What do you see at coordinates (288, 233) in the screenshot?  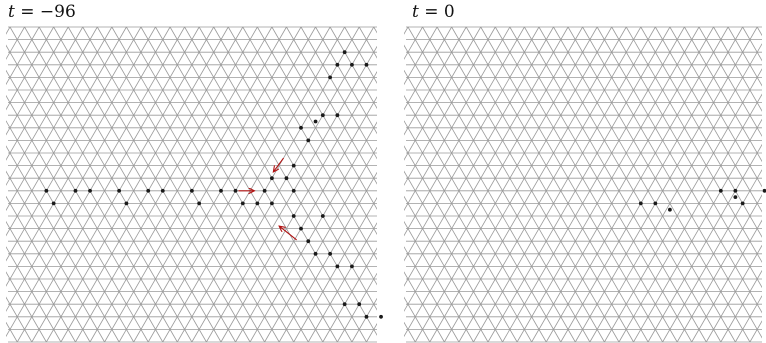 I see `velocity-arrow` at bounding box center [288, 233].